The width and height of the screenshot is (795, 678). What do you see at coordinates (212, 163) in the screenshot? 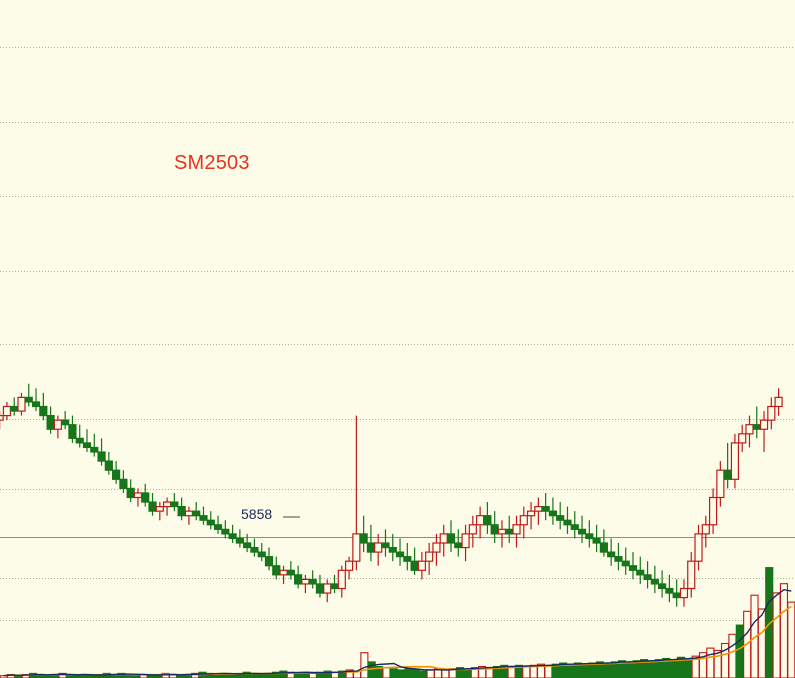
I see `contract-symbol-label: SM2503` at bounding box center [212, 163].